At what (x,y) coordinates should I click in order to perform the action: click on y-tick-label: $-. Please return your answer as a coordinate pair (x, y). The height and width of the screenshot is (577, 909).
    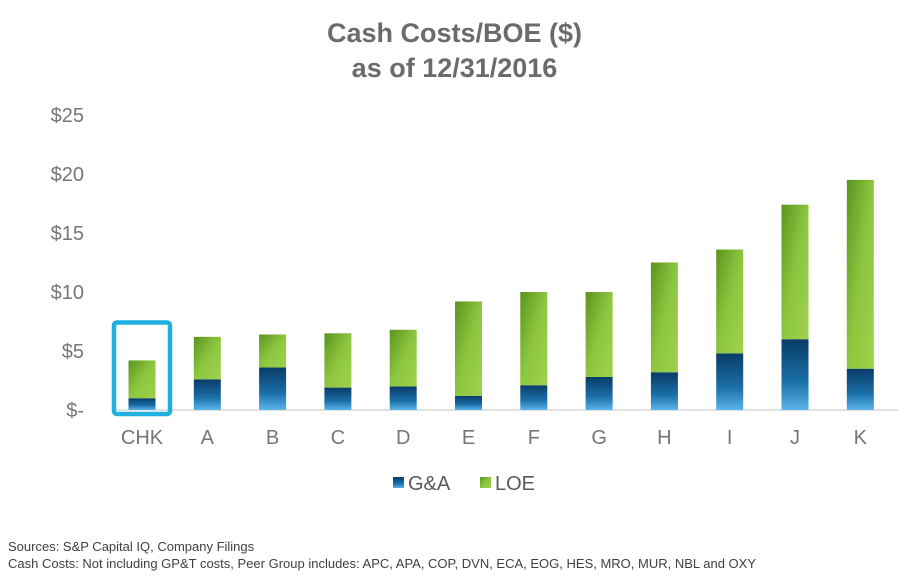
    Looking at the image, I should click on (75, 411).